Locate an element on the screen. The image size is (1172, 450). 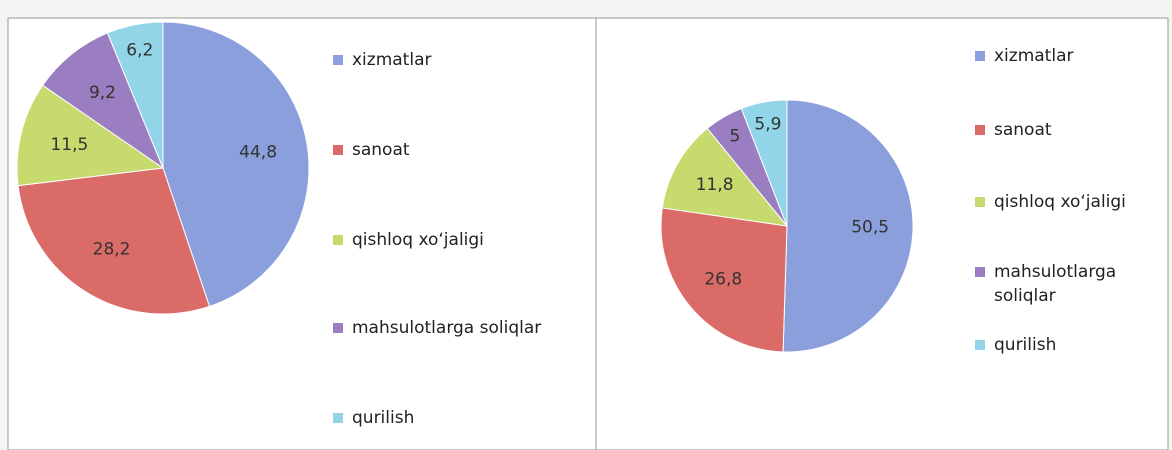
slice-label: 5 is located at coordinates (735, 137).